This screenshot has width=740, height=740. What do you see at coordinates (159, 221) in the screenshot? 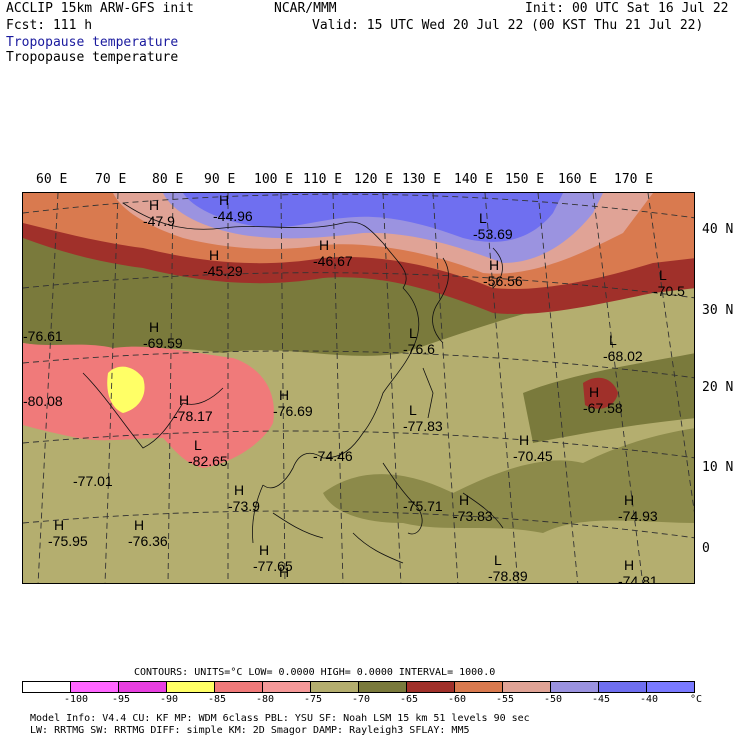
I see `extremum-value: -47.9` at bounding box center [159, 221].